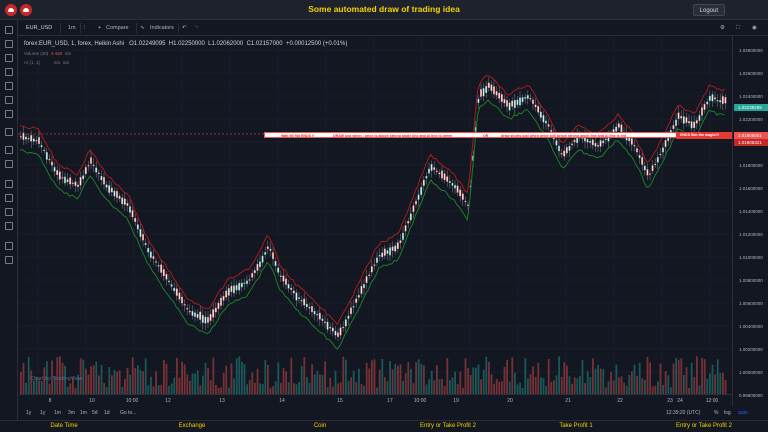 Image resolution: width=768 pixels, height=432 pixels. I want to click on account-icon, so click(26, 10).